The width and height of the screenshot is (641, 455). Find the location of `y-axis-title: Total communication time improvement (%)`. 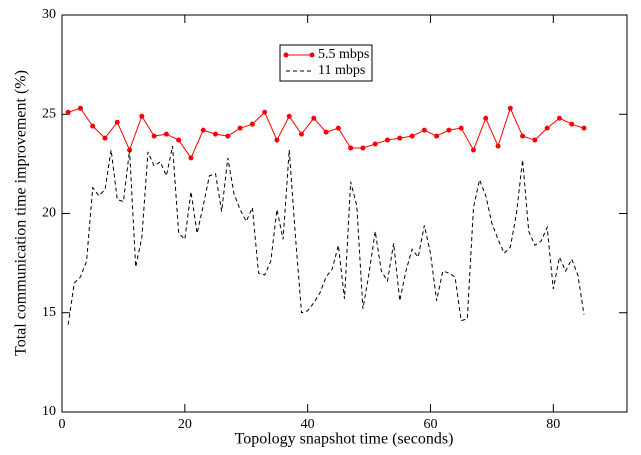

y-axis-title: Total communication time improvement (%) is located at coordinates (21, 213).